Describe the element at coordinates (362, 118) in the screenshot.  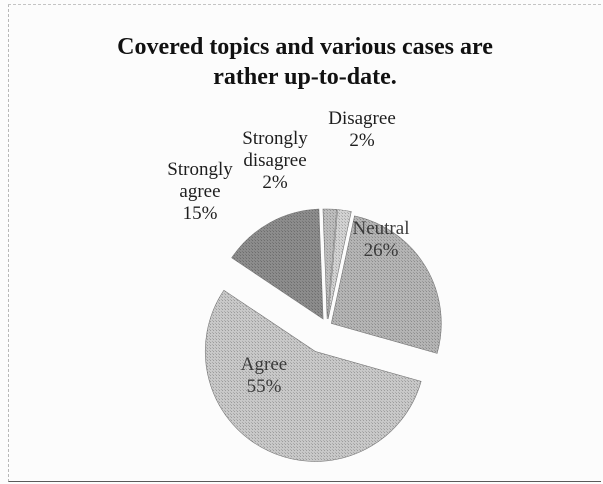
I see `pie-slice-label-line: Disagree` at that location.